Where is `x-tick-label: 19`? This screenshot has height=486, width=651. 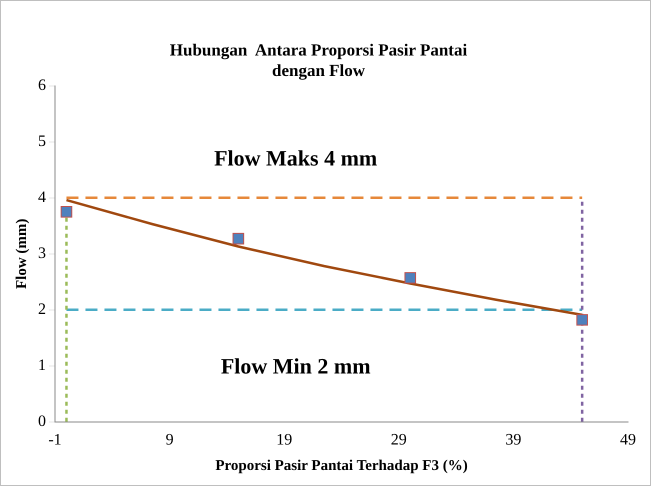 x-tick-label: 19 is located at coordinates (284, 440).